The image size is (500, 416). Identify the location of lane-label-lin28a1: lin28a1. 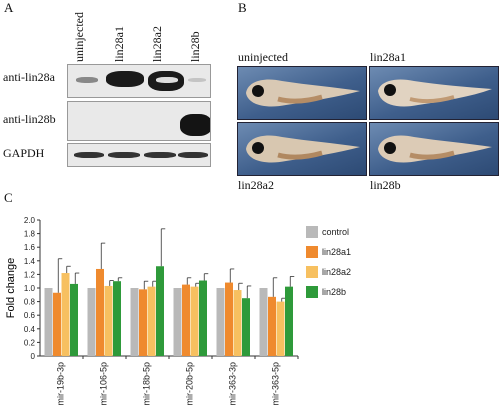
(119, 44).